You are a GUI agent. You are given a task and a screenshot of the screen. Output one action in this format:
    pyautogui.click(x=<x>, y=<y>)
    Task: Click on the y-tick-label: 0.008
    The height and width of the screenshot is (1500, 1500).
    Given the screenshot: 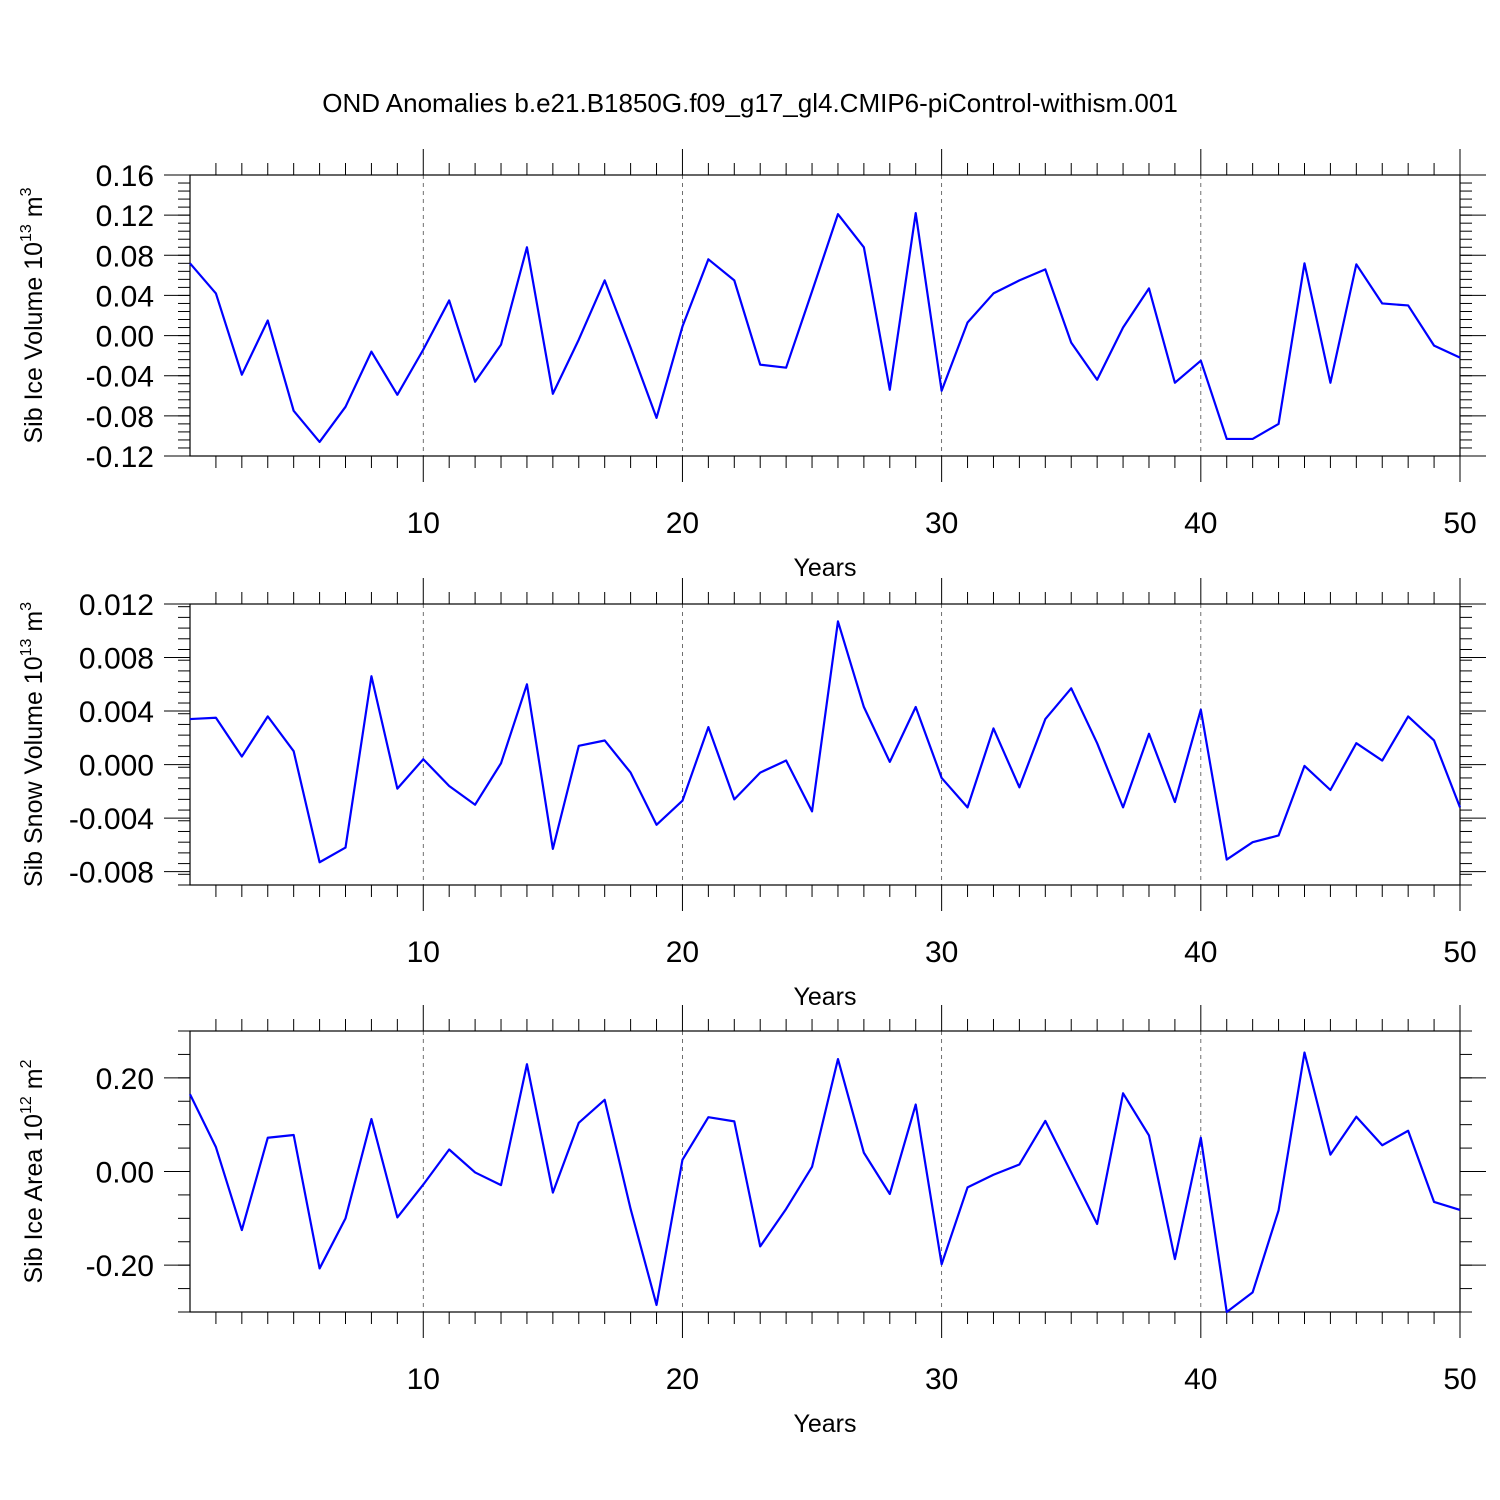 What is the action you would take?
    pyautogui.click(x=116, y=659)
    